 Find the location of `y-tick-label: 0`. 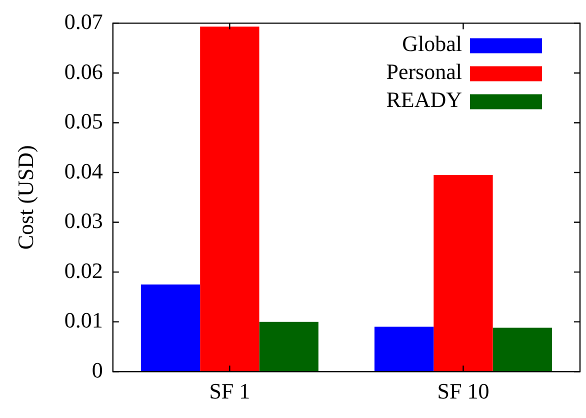

y-tick-label: 0 is located at coordinates (97, 369).